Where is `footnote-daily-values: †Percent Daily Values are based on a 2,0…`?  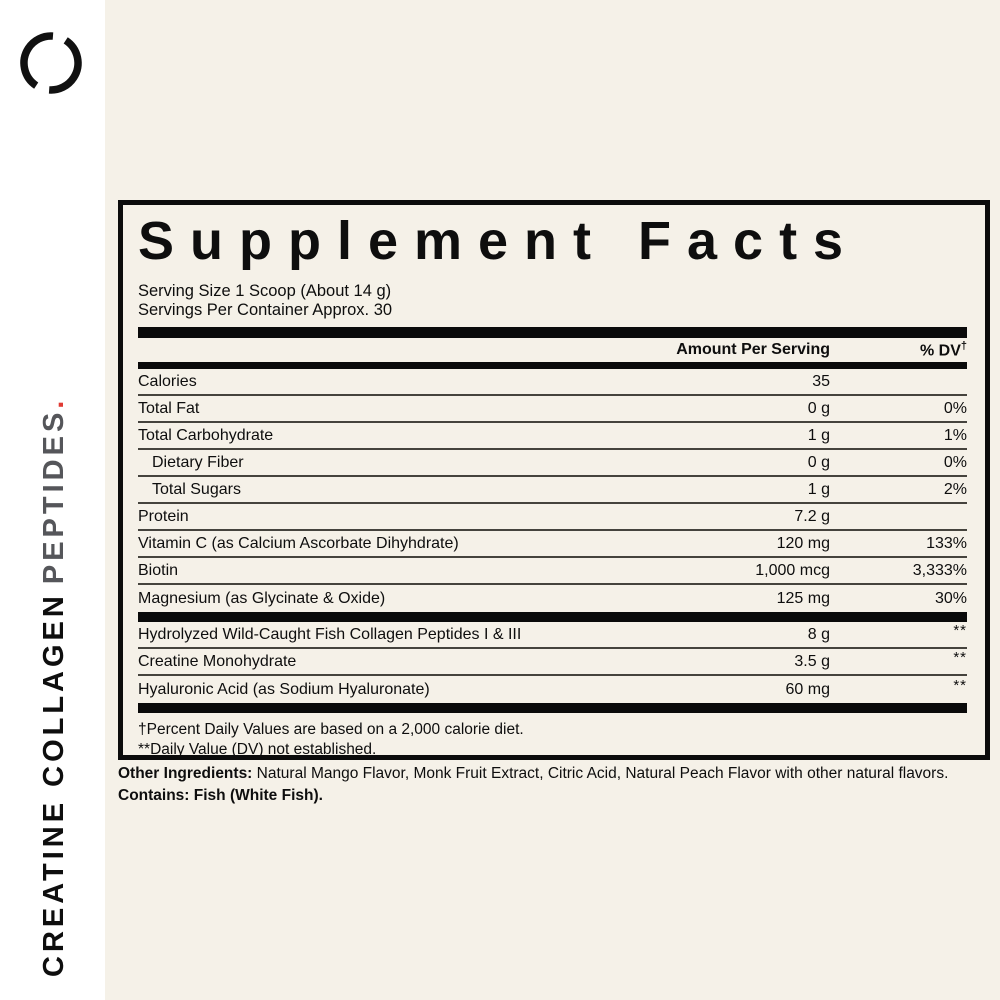
footnote-daily-values: †Percent Daily Values are based on a 2,0… is located at coordinates (331, 729).